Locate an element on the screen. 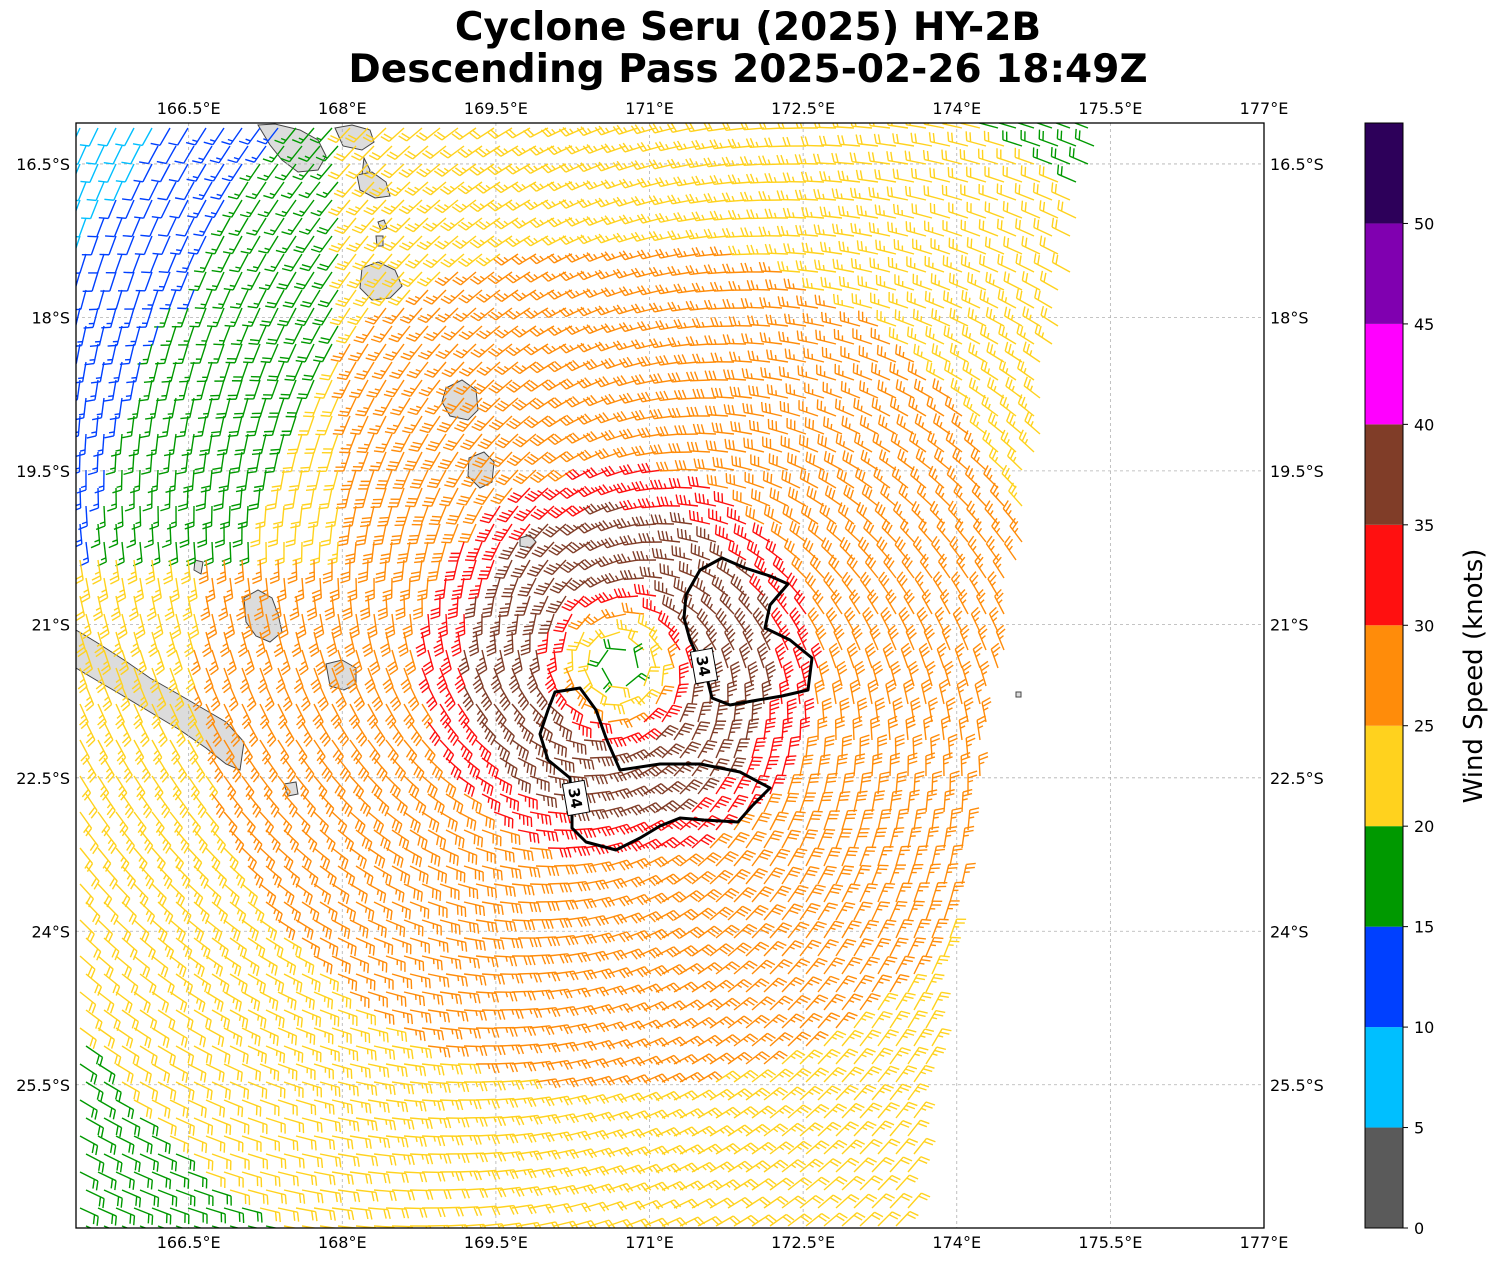 Image resolution: width=1502 pixels, height=1264 pixels. island-erromango is located at coordinates (460, 400).